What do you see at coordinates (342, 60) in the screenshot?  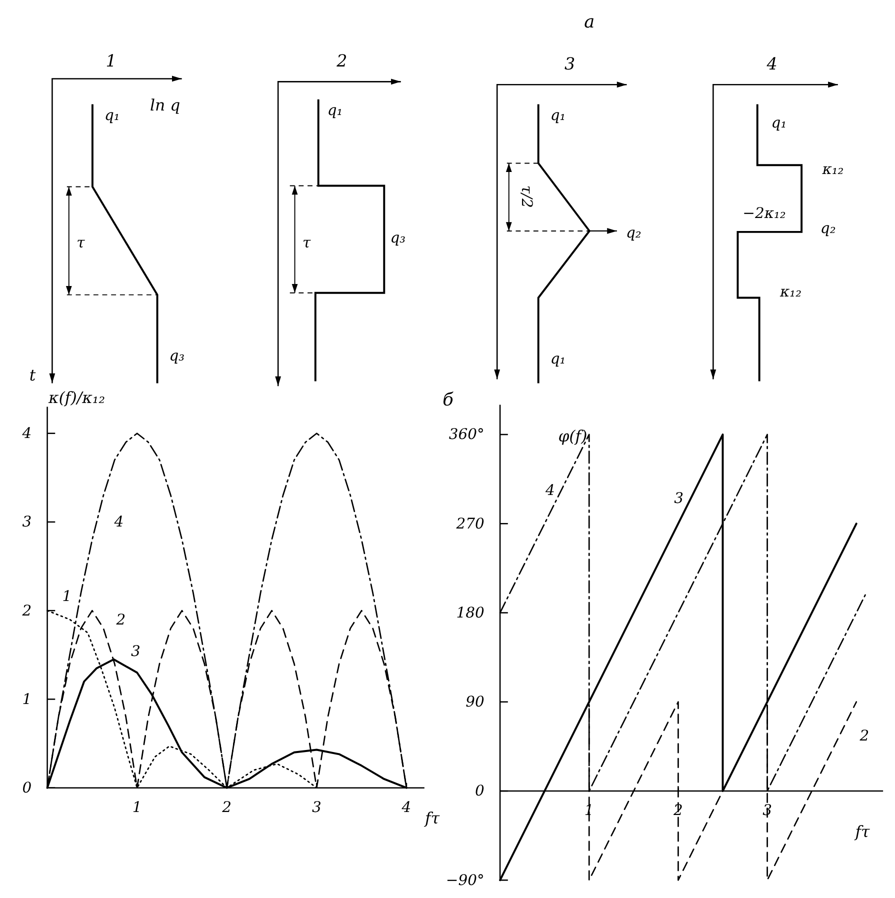 I see `text: 2` at bounding box center [342, 60].